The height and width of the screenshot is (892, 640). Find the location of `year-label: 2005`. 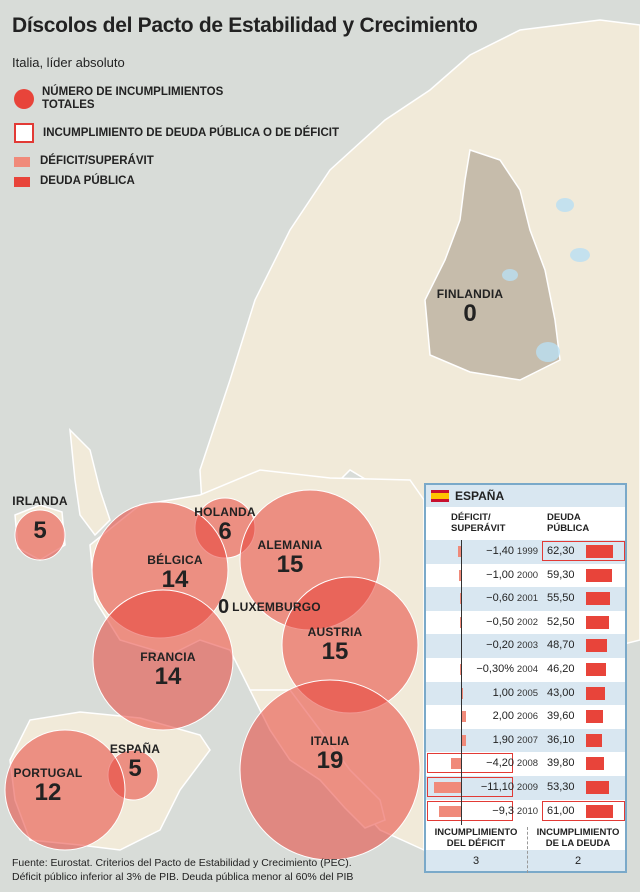

year-label: 2005 is located at coordinates (527, 693).